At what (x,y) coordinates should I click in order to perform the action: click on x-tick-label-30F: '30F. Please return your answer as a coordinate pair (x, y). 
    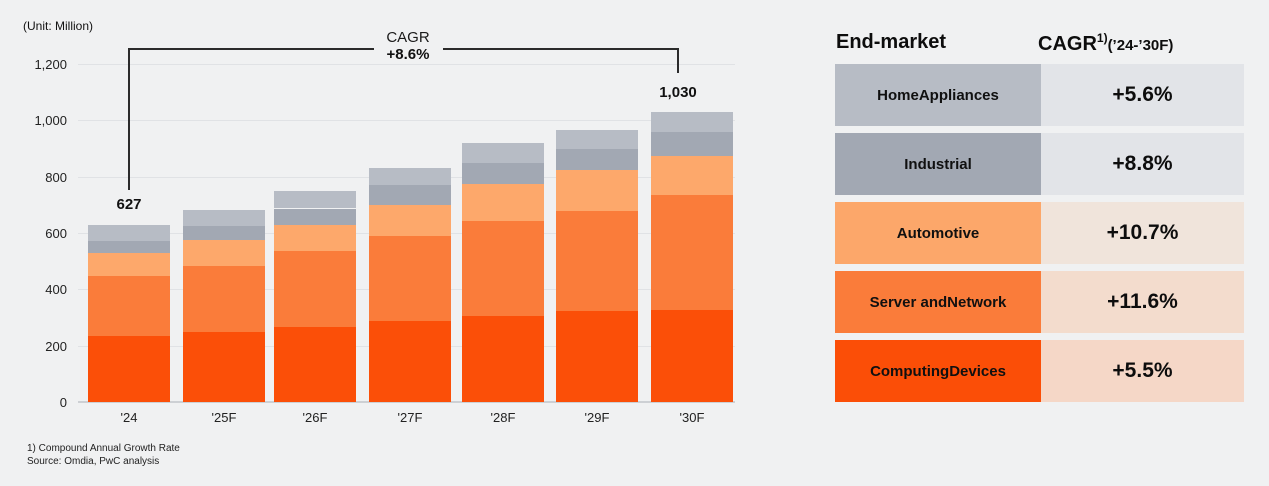
    Looking at the image, I should click on (692, 417).